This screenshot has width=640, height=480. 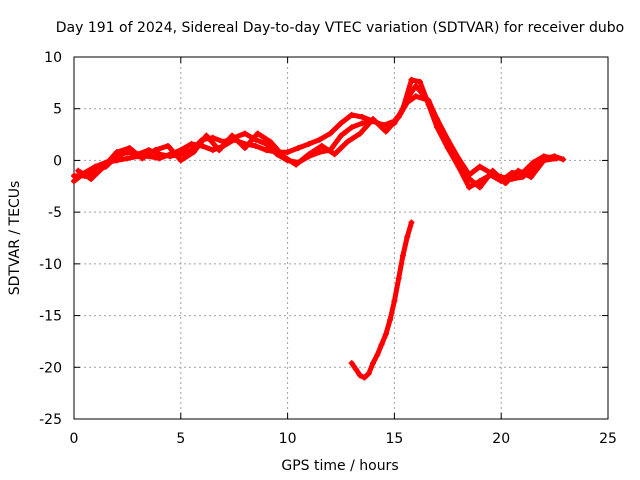 I want to click on x-axis-label: GPS time / hours, so click(x=339, y=466).